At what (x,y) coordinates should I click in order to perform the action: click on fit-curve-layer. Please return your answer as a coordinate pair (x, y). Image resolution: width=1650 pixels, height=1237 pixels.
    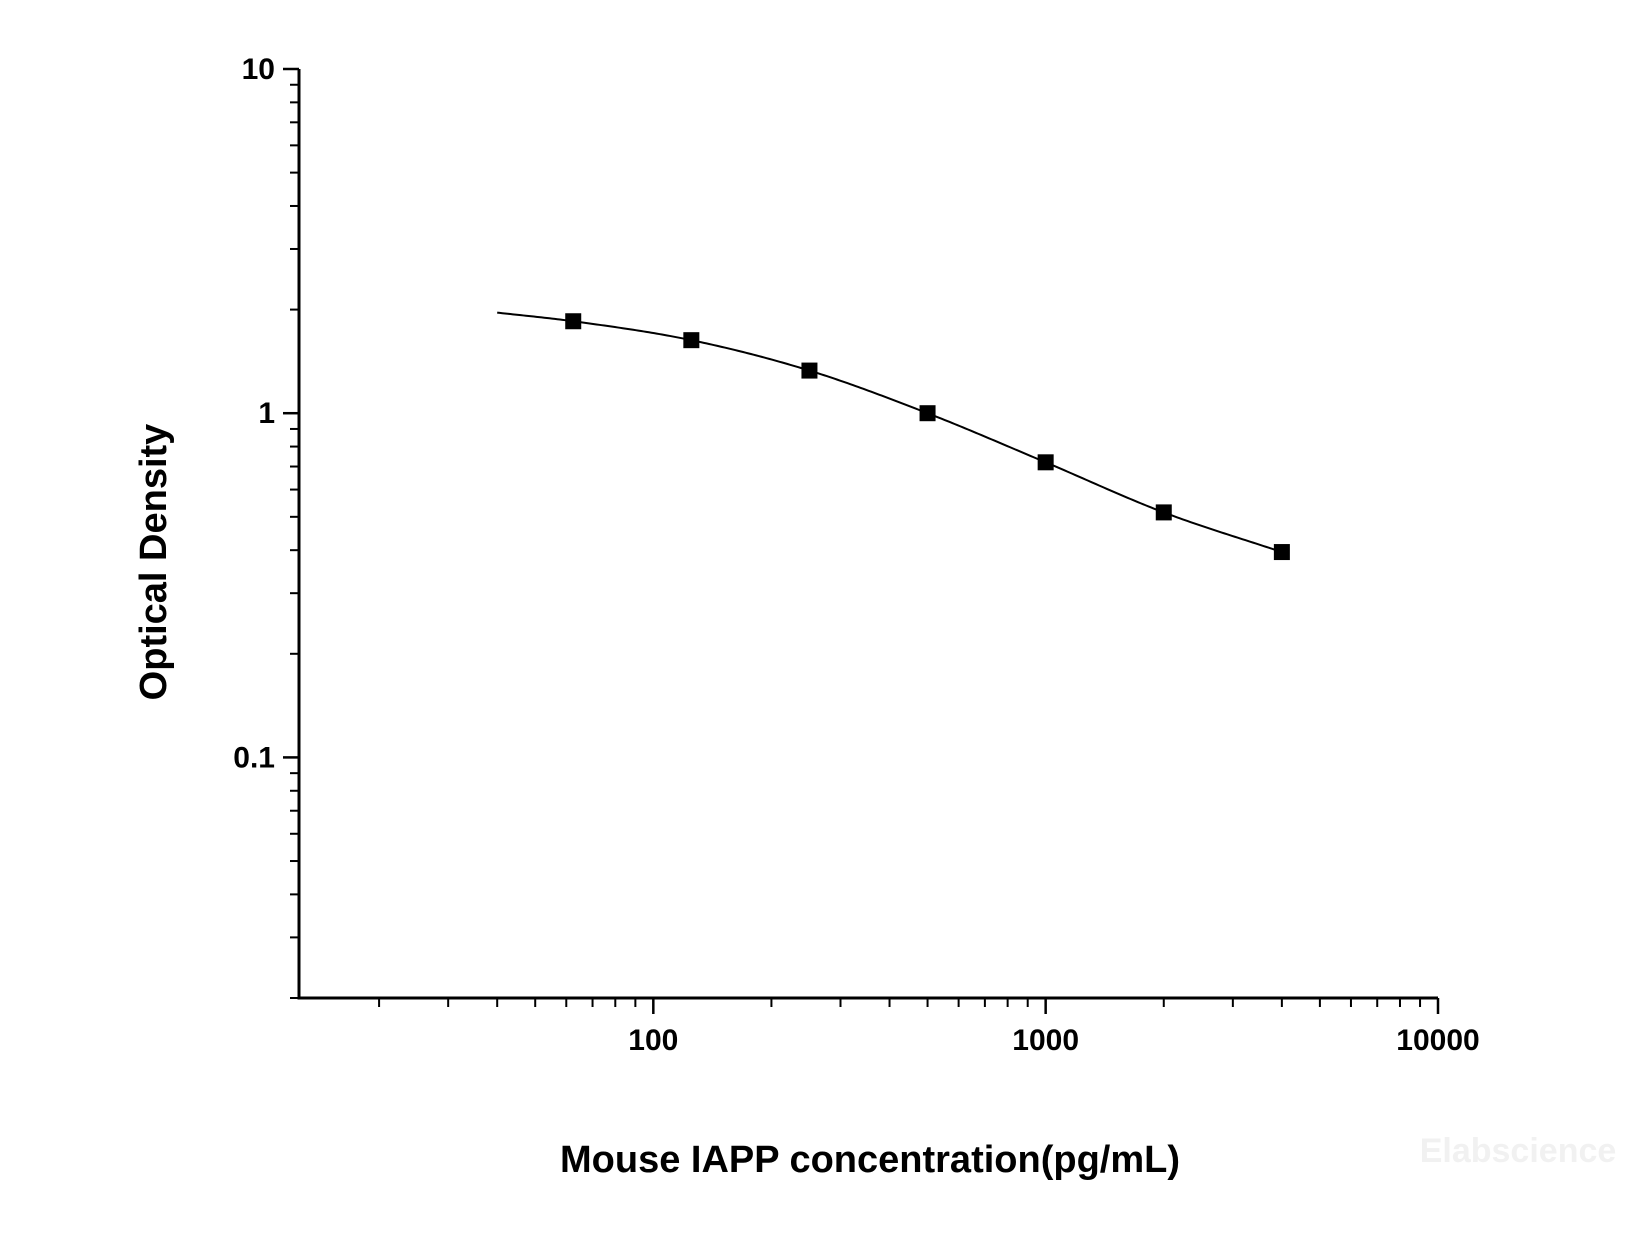
    Looking at the image, I should click on (890, 432).